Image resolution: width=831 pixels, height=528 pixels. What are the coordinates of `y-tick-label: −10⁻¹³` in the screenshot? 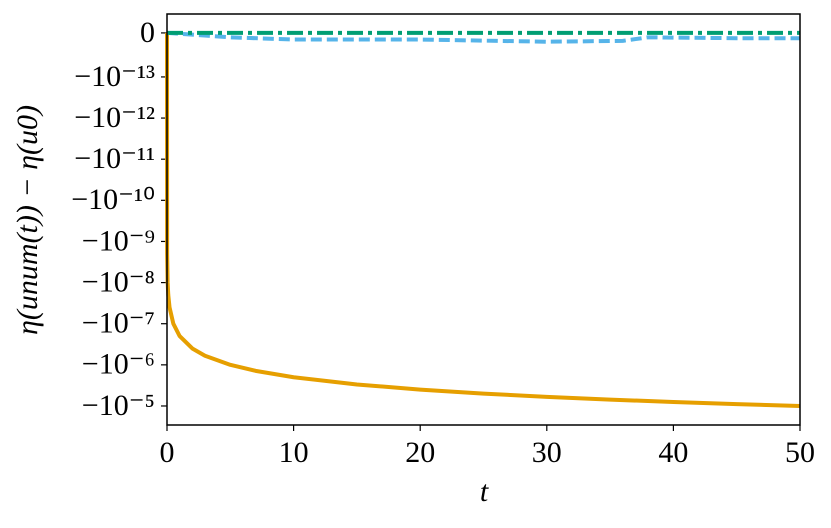 It's located at (114, 76).